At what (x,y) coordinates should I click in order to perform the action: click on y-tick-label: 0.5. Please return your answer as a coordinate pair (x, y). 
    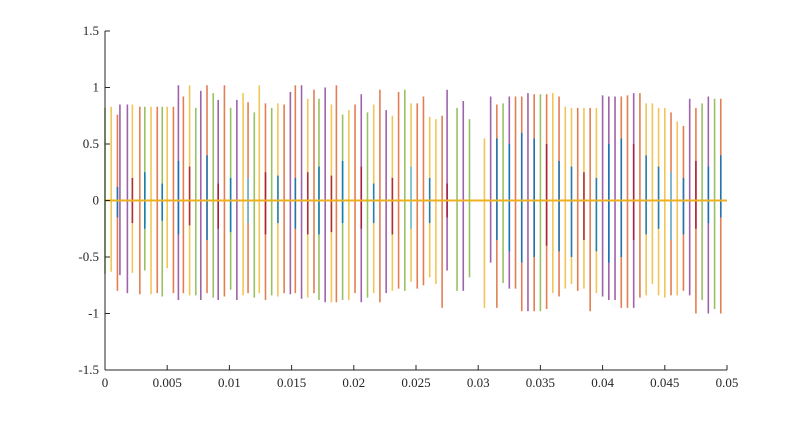
    Looking at the image, I should click on (91, 143).